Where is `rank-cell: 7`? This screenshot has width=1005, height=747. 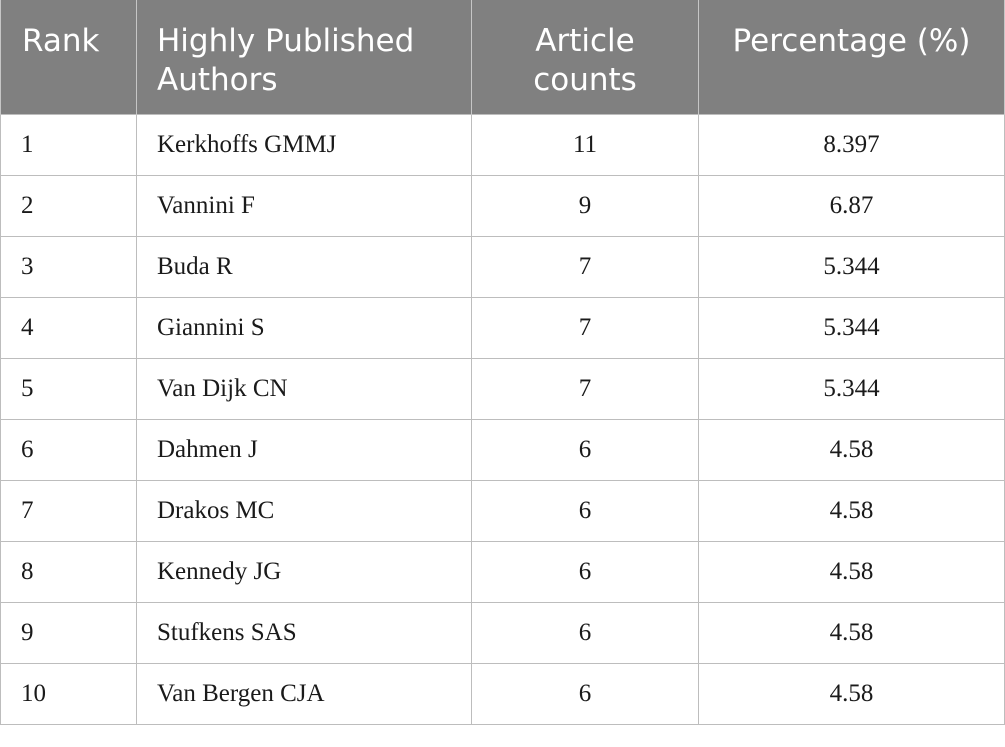
rank-cell: 7 is located at coordinates (68, 510).